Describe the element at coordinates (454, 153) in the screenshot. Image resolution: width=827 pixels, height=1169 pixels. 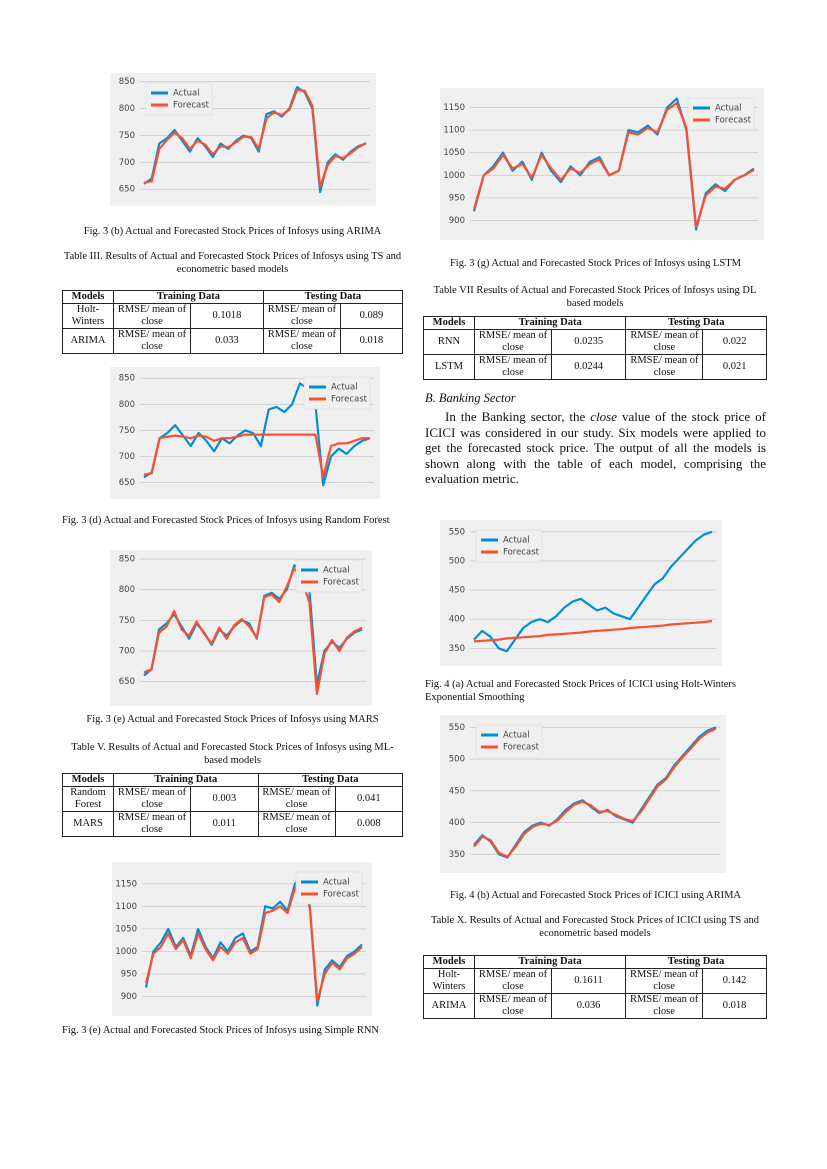
I see `y-tick-label: 1050` at that location.